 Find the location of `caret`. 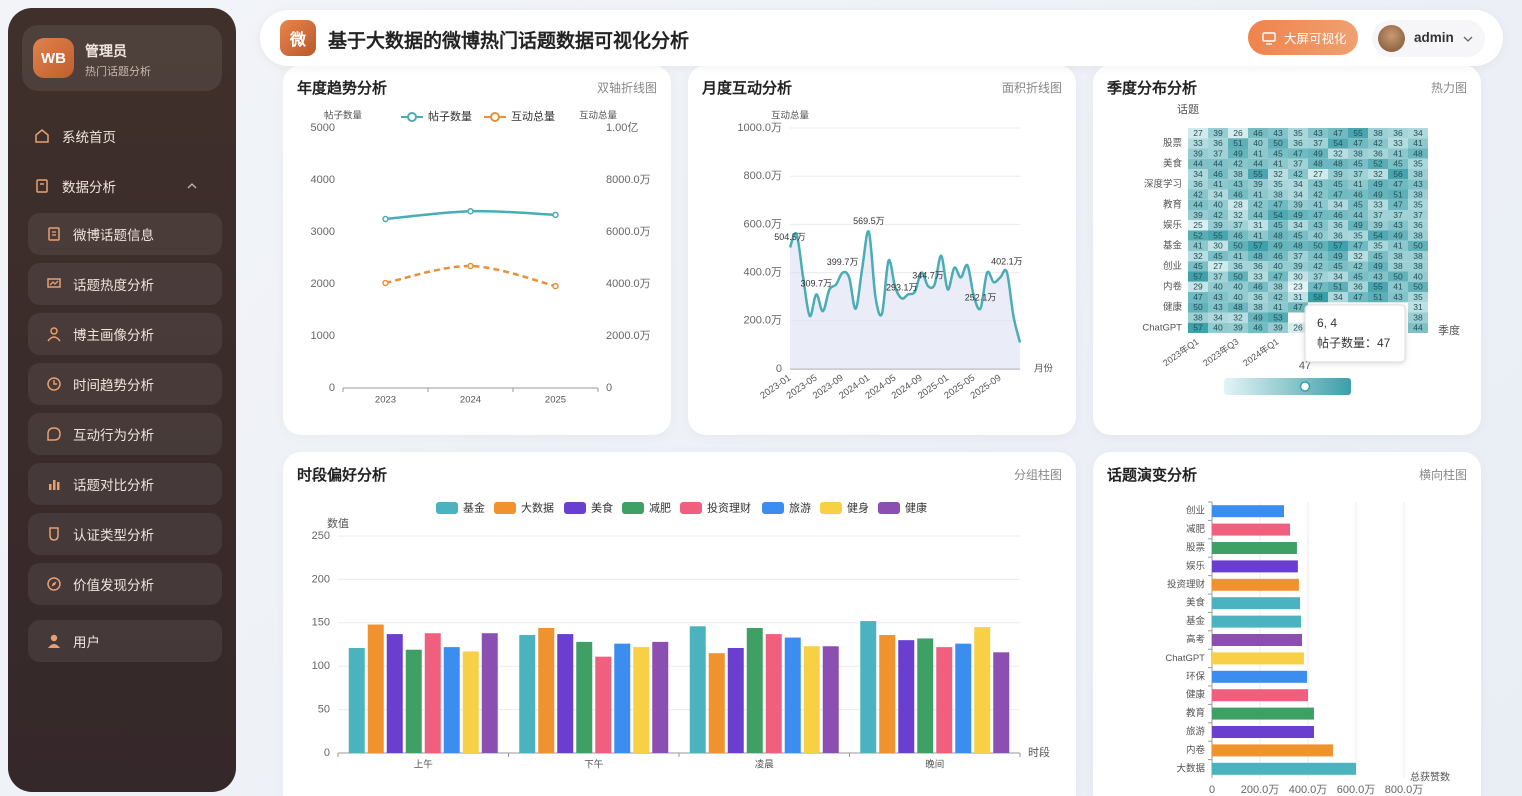

caret is located at coordinates (1468, 39).